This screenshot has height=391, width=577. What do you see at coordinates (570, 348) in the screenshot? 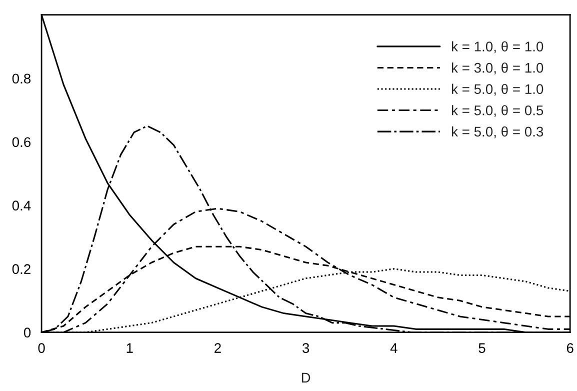
I see `x-tick-label: 6` at bounding box center [570, 348].